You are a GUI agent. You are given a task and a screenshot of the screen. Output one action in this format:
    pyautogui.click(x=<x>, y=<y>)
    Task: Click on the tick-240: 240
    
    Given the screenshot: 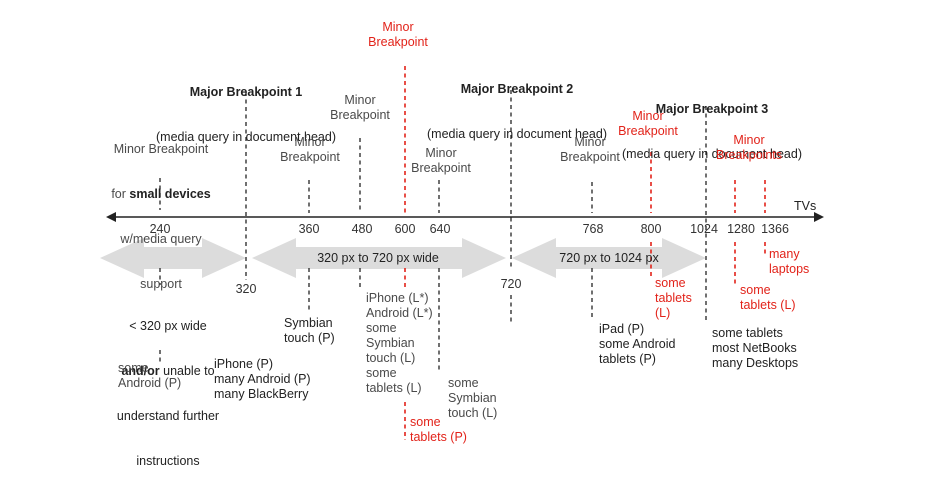 What is the action you would take?
    pyautogui.click(x=160, y=229)
    